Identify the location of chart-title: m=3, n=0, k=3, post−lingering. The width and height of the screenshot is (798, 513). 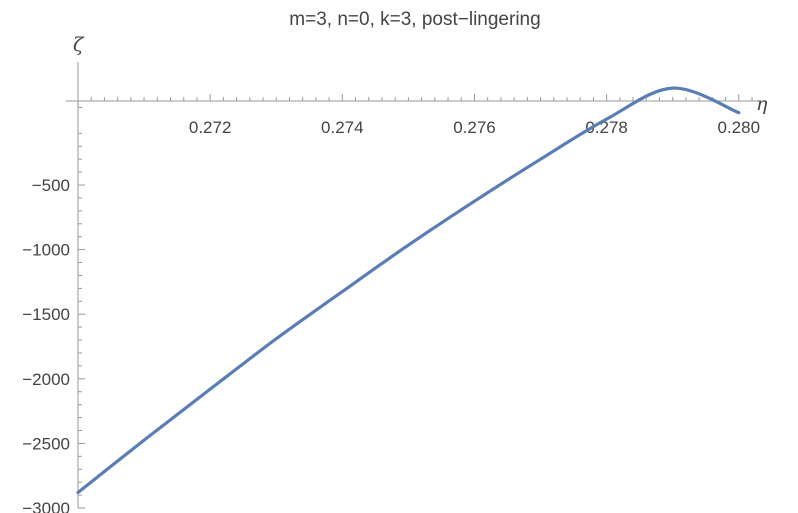
(414, 19).